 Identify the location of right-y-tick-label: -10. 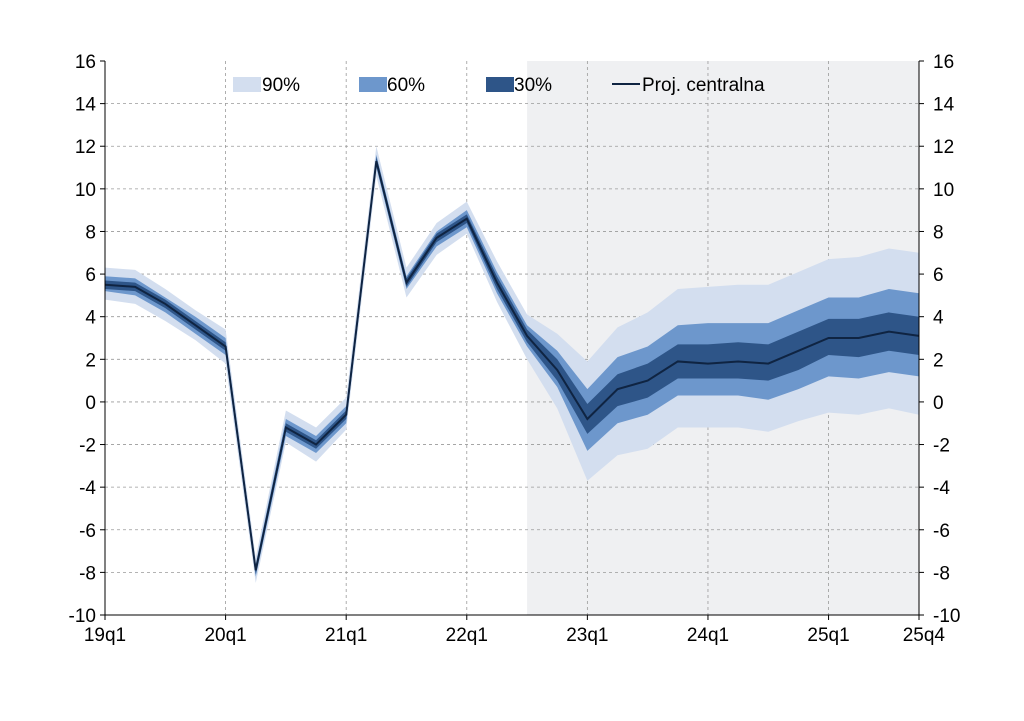
(946, 616).